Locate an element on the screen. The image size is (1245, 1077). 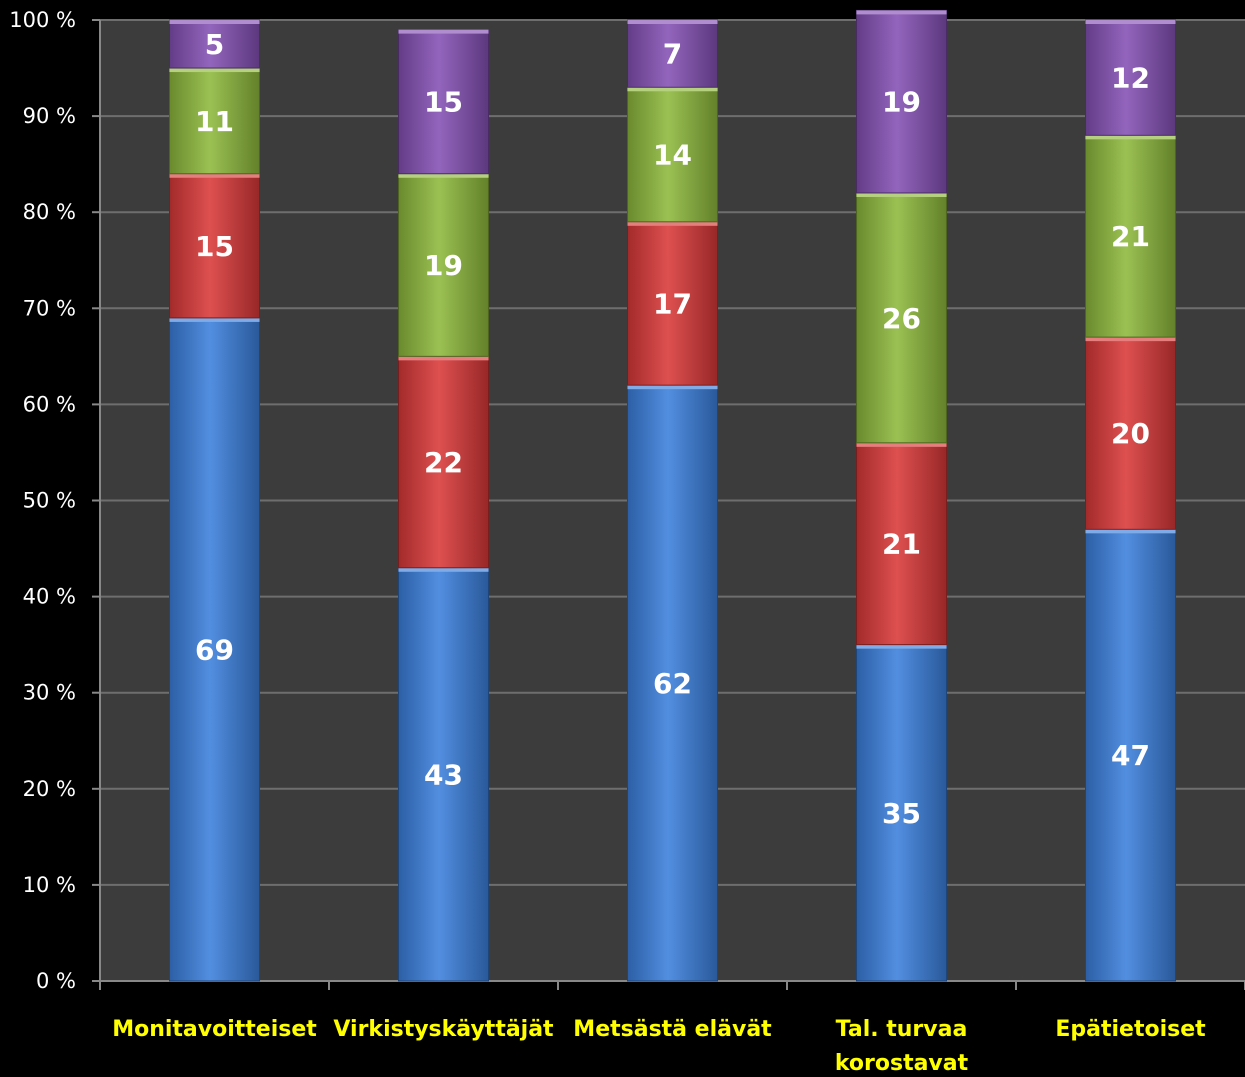
data-label: 12 is located at coordinates (1130, 78).